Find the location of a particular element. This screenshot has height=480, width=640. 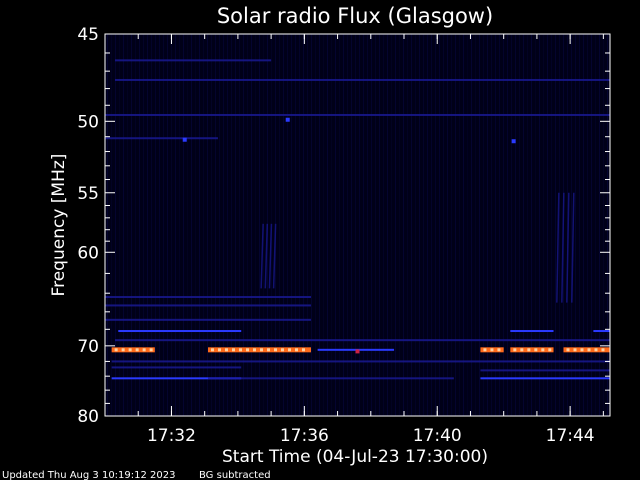

y-tick-label: 45 is located at coordinates (88, 35).